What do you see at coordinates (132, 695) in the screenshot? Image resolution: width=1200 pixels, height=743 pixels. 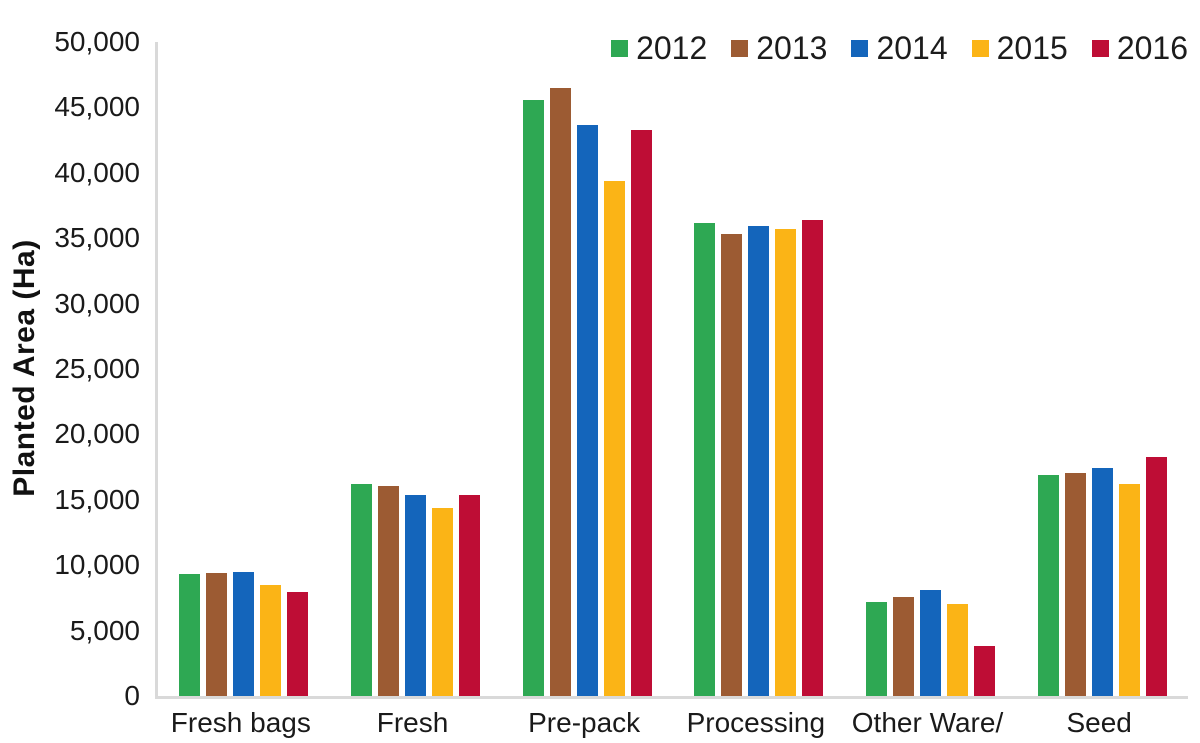 I see `y-tick-label: 0` at bounding box center [132, 695].